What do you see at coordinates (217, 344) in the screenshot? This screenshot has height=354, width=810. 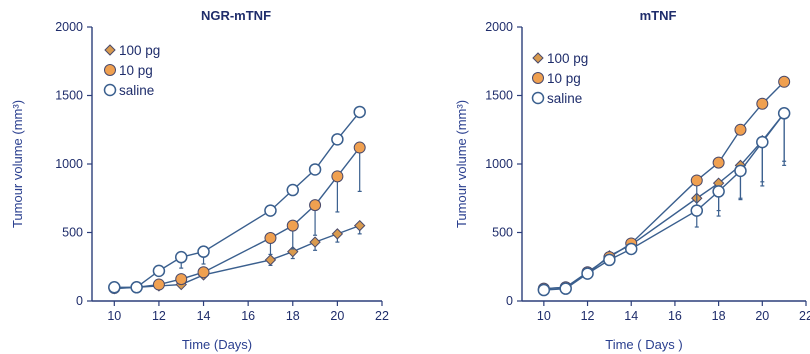 I see `x-axis-label: Time (Days)` at bounding box center [217, 344].